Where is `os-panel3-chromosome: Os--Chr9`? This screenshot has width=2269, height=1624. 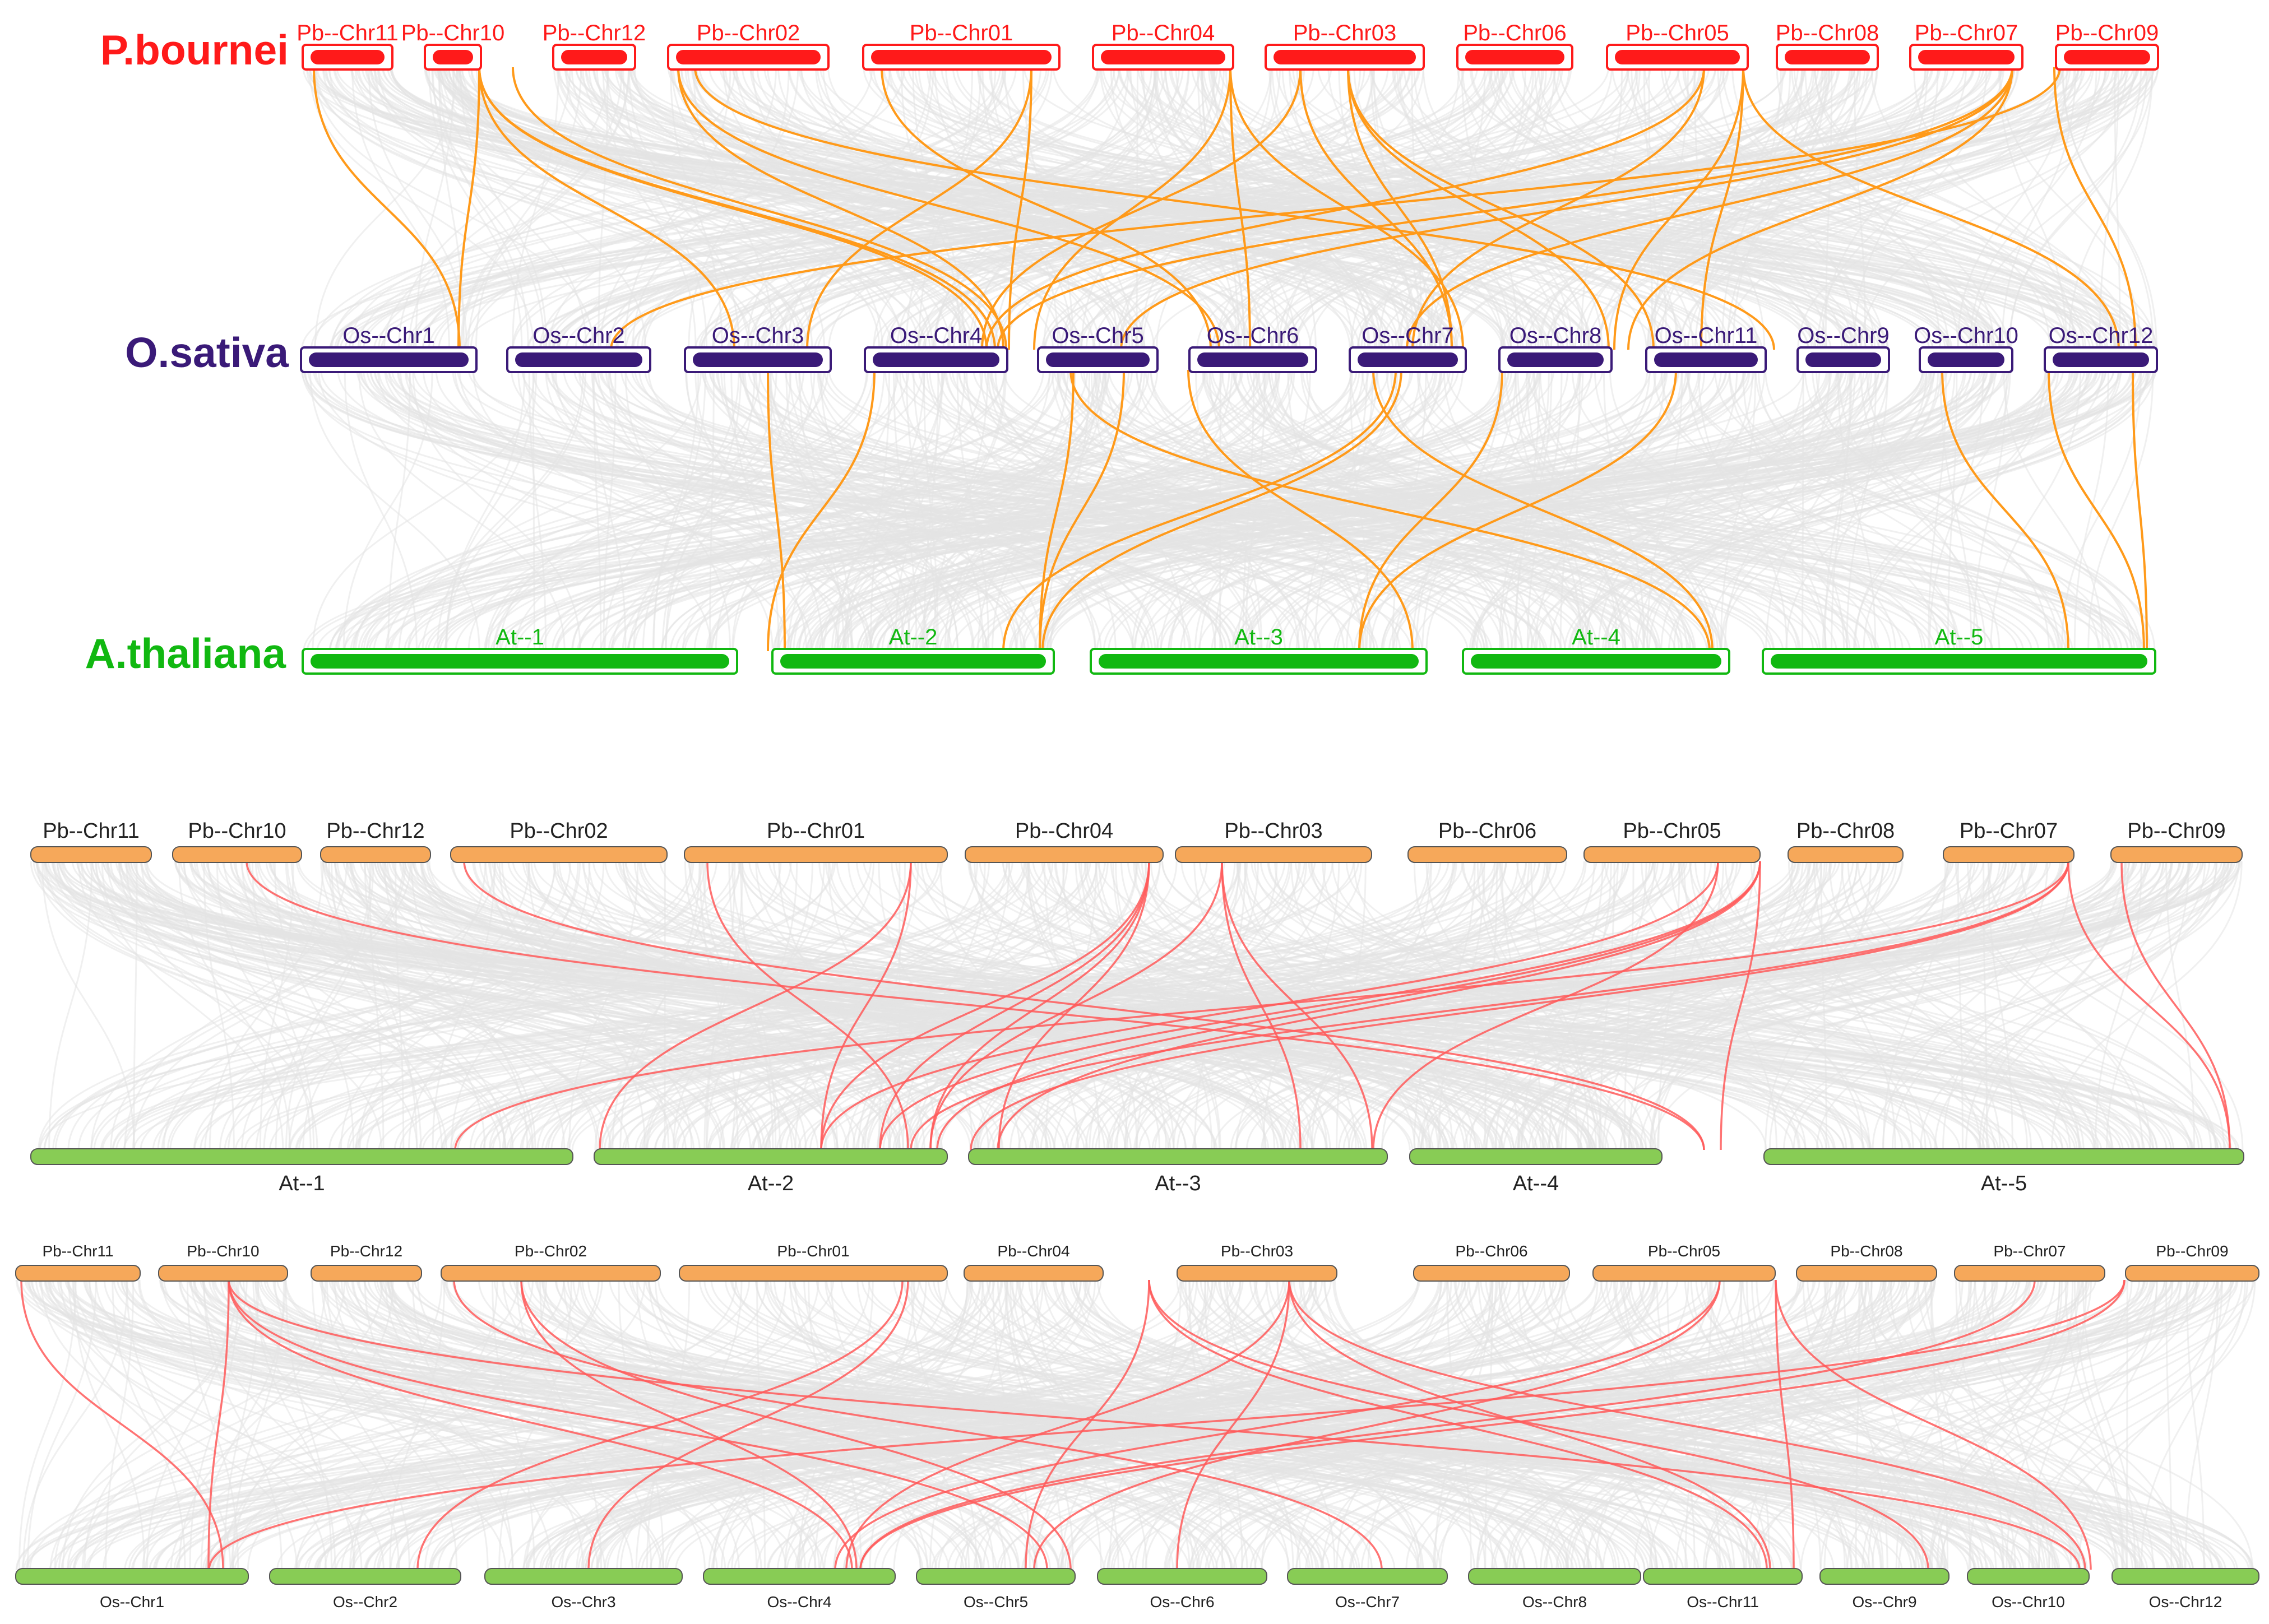
os-panel3-chromosome: Os--Chr9 is located at coordinates (1884, 1590).